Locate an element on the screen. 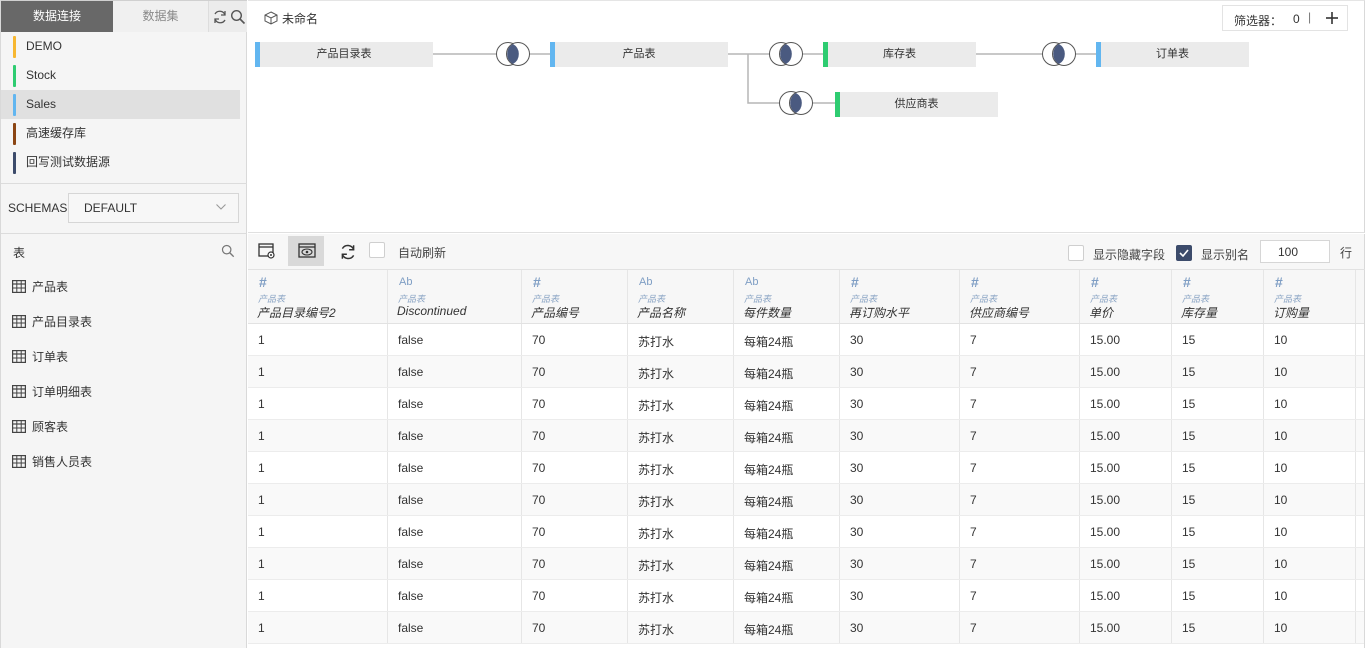 This screenshot has height=648, width=1365. node-label: 产品目录表 is located at coordinates (344, 54).